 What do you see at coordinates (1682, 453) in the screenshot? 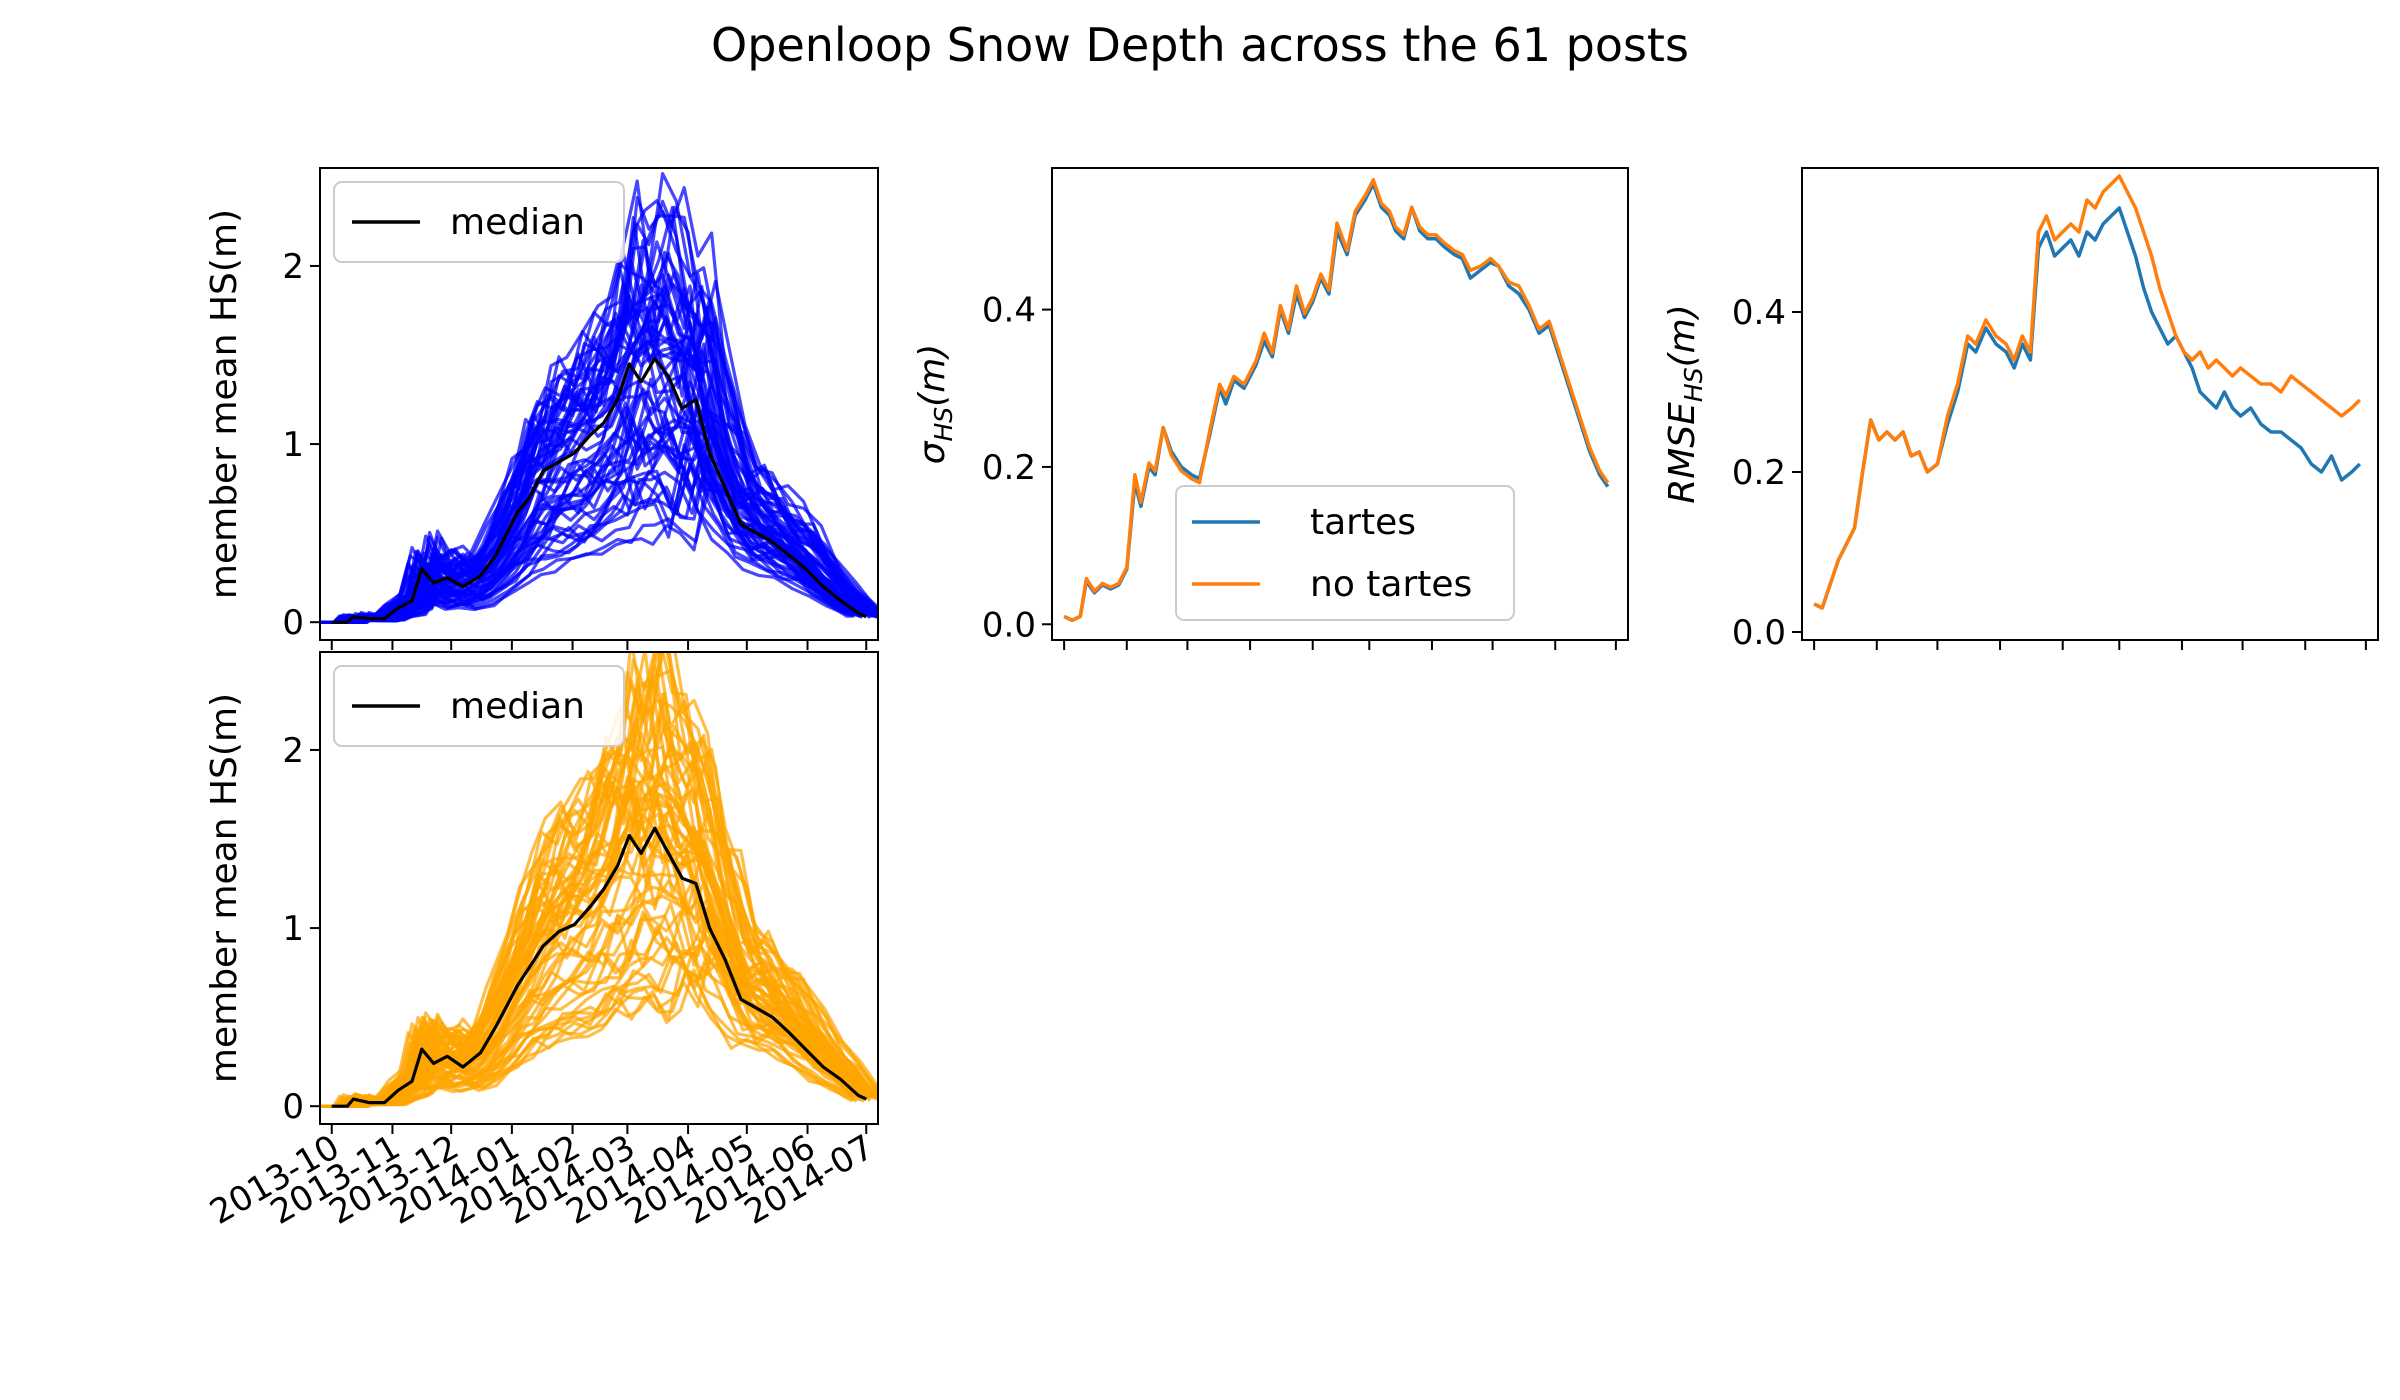
I see `y-axis-label-main: RMSE` at bounding box center [1682, 453].